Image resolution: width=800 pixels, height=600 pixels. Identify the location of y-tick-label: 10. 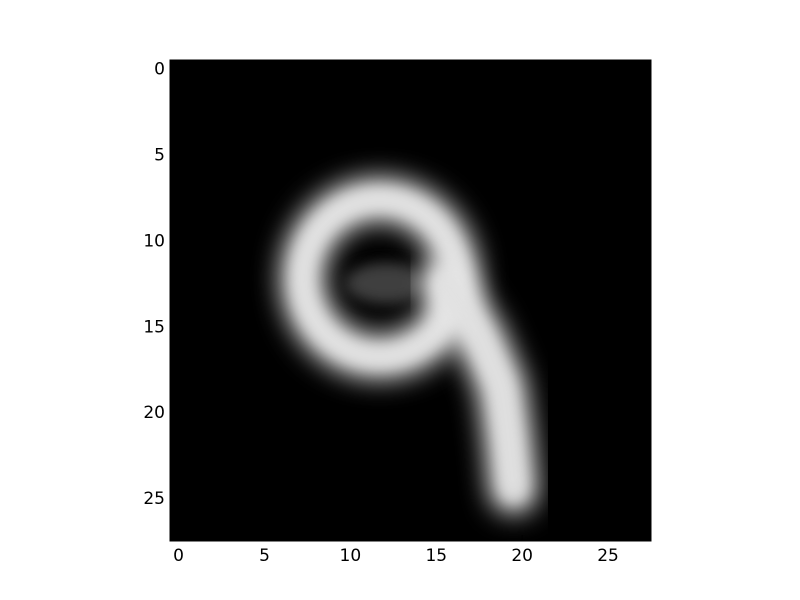
(154, 241).